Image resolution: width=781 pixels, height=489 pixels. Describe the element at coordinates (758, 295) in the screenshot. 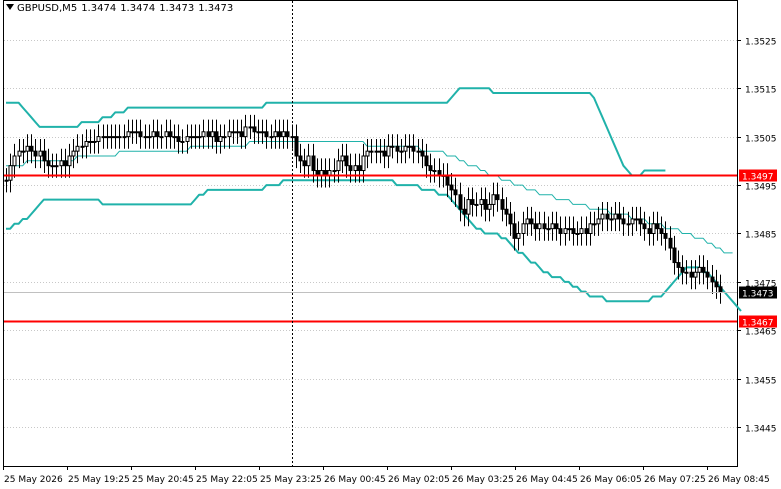

I see `current-price-label: 1.3473` at that location.